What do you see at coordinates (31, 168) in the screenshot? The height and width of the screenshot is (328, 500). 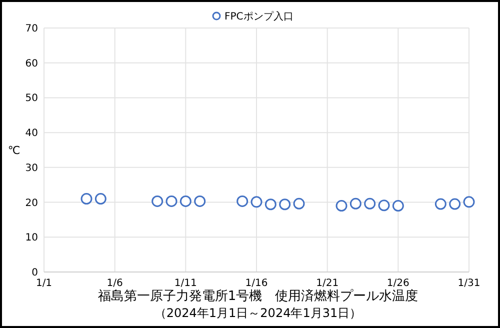 I see `y-tick-label: 30` at bounding box center [31, 168].